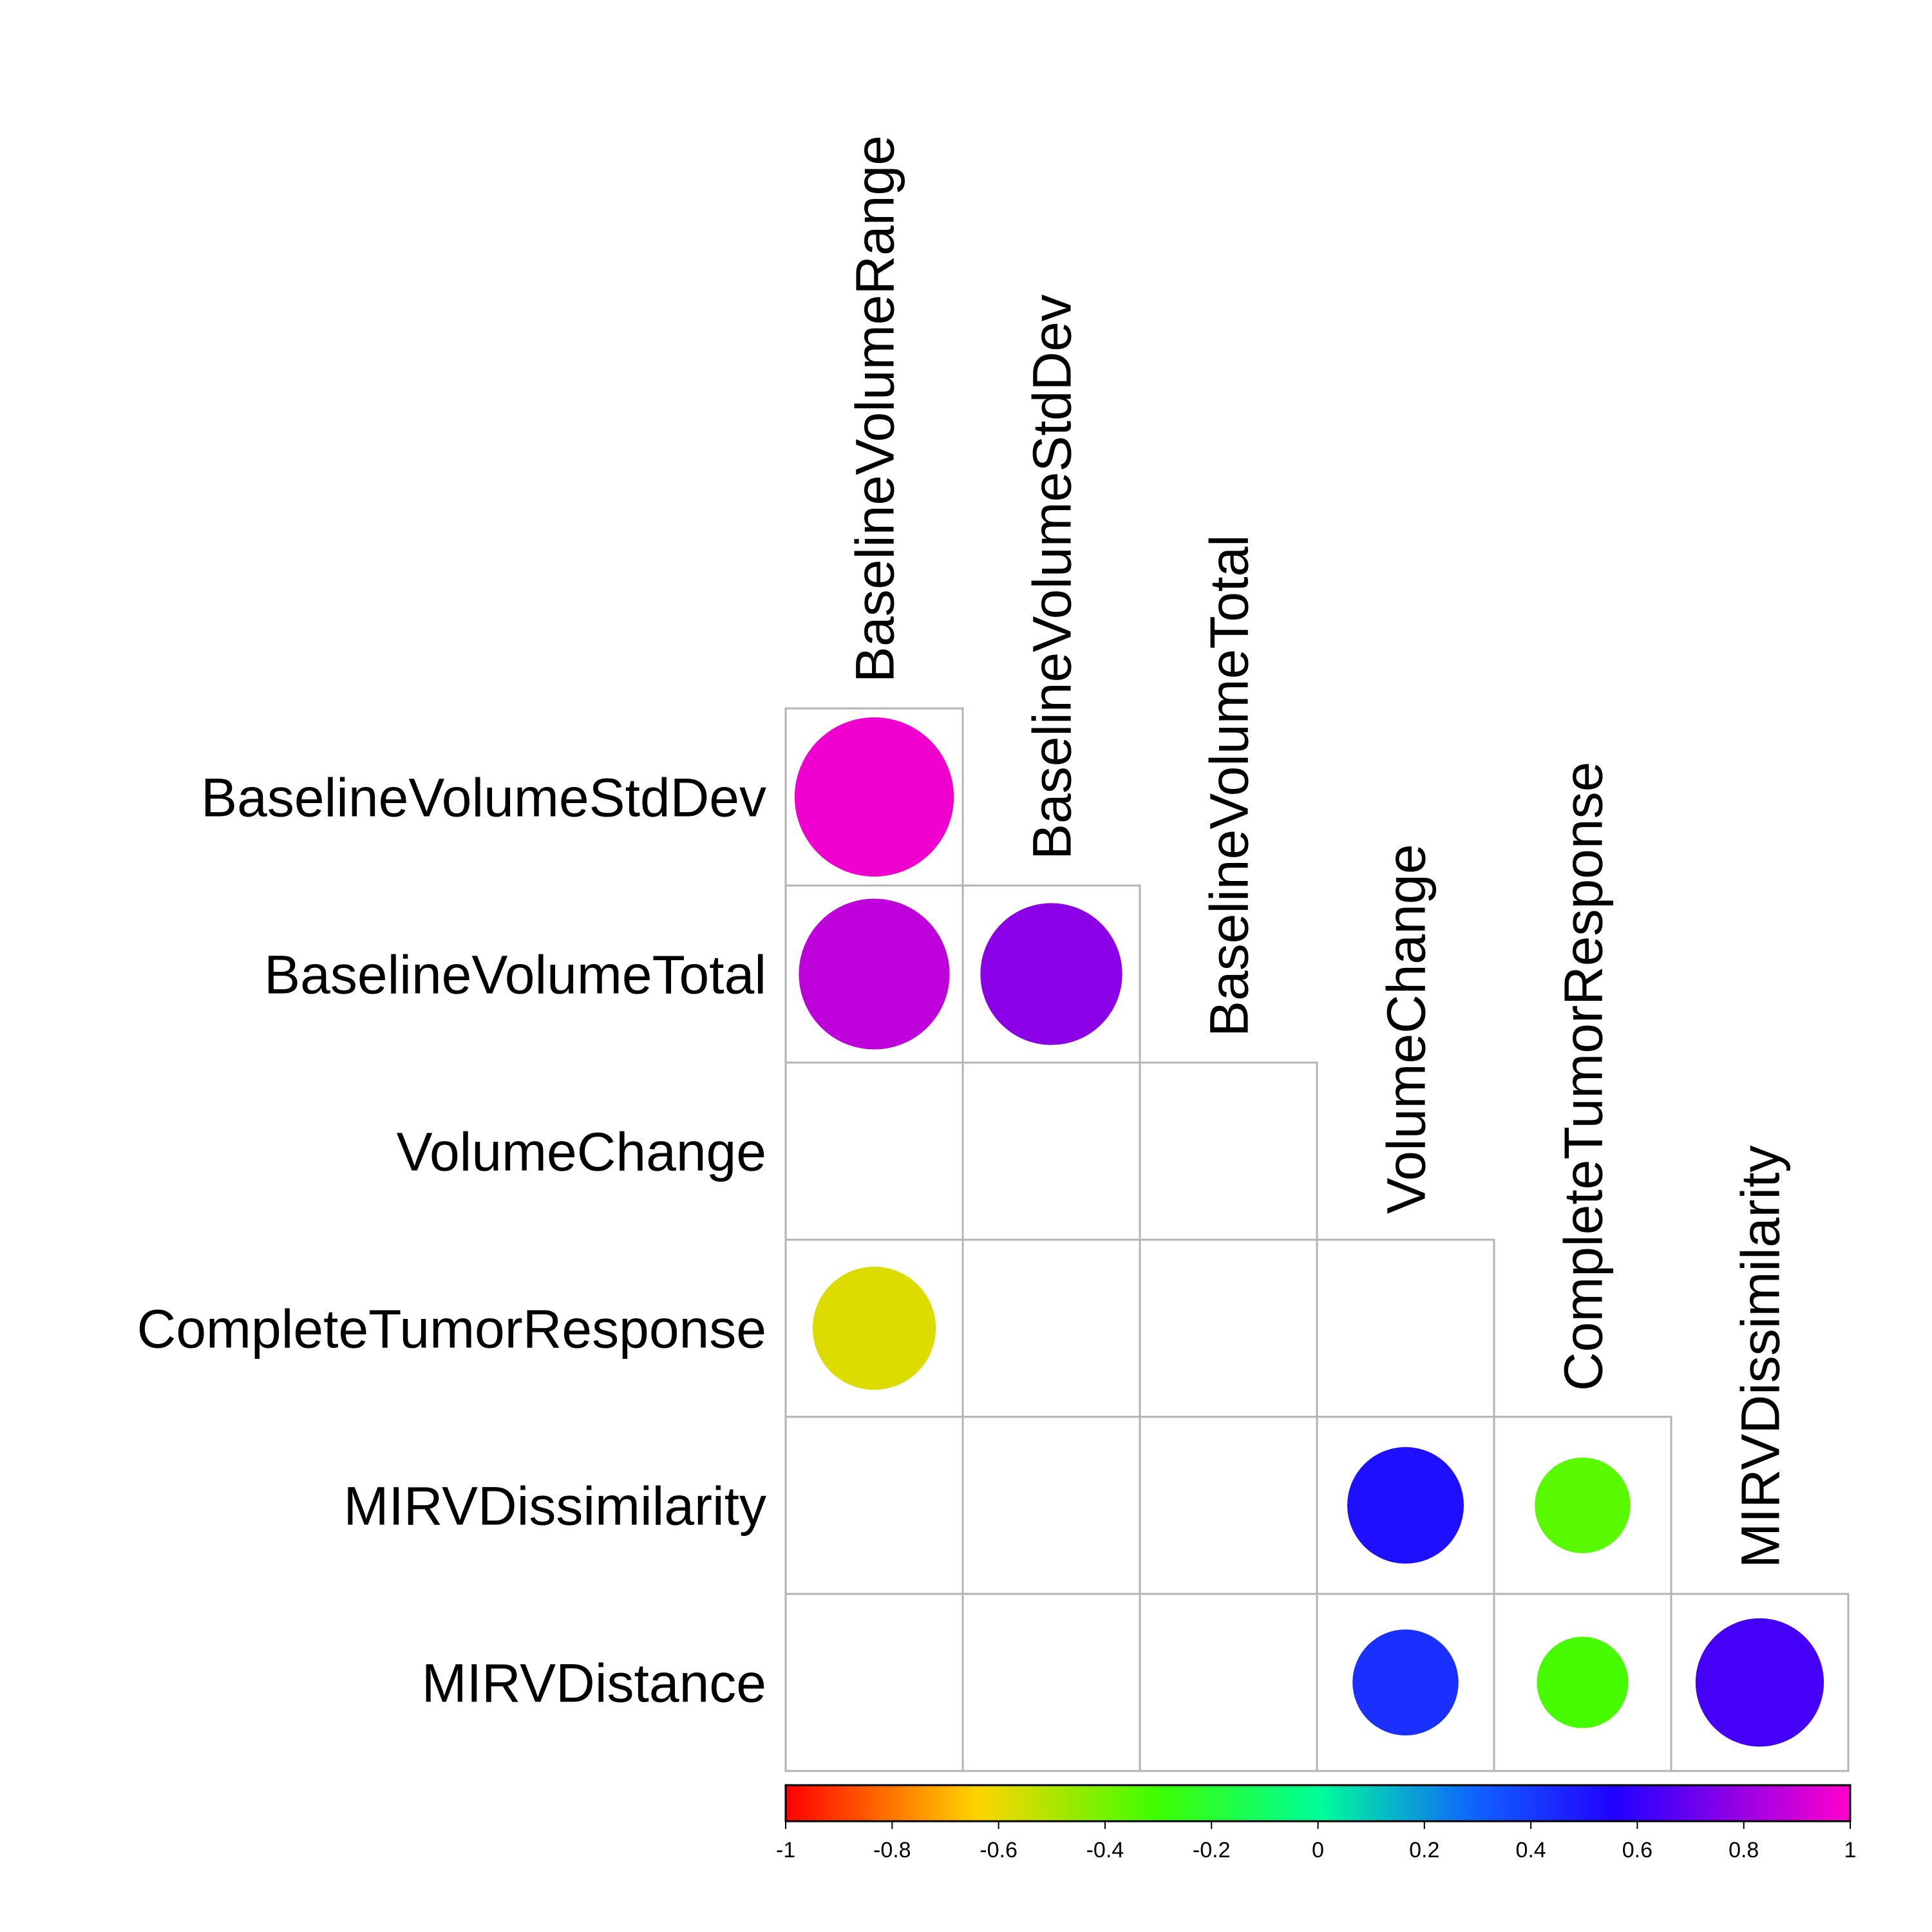  Describe the element at coordinates (1212, 1850) in the screenshot. I see `colorbar-tick-label: -0.2` at that location.